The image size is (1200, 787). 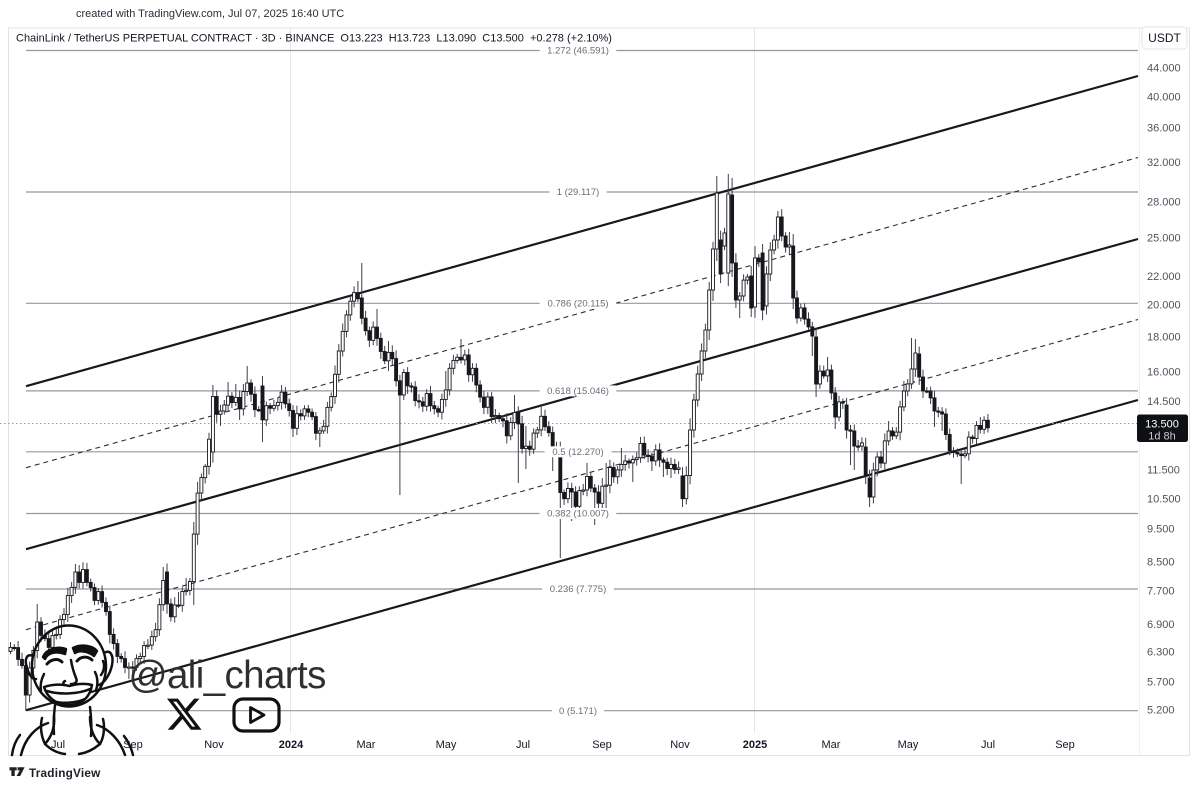 I want to click on svg-text: 36.000, so click(x=1164, y=129).